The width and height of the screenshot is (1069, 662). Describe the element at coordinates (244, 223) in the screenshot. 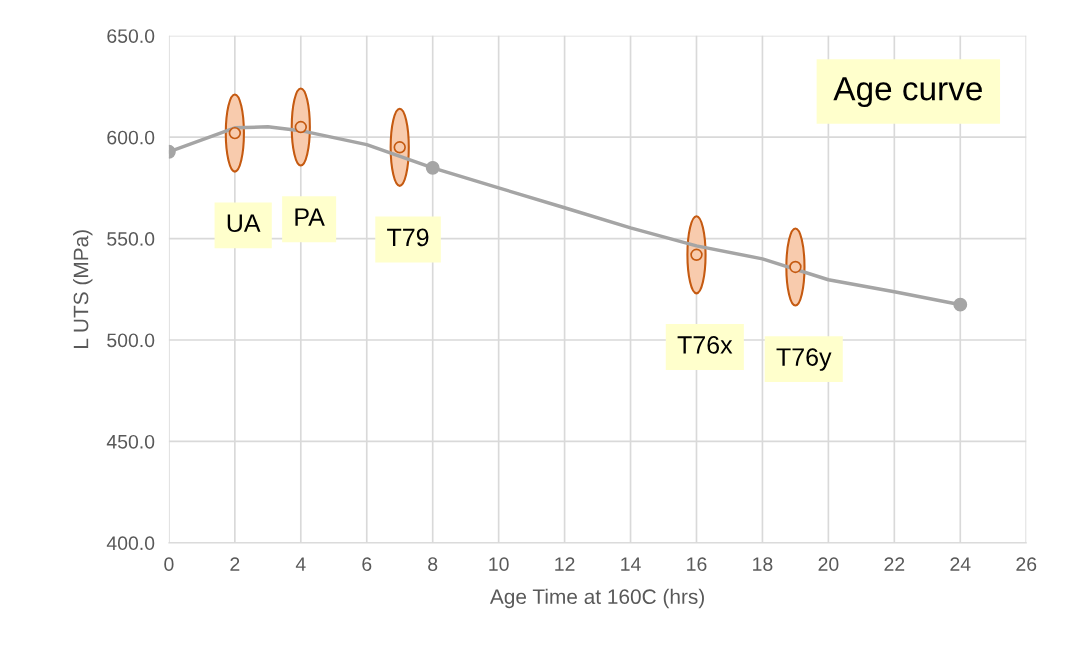

I see `annotation: UA` at that location.